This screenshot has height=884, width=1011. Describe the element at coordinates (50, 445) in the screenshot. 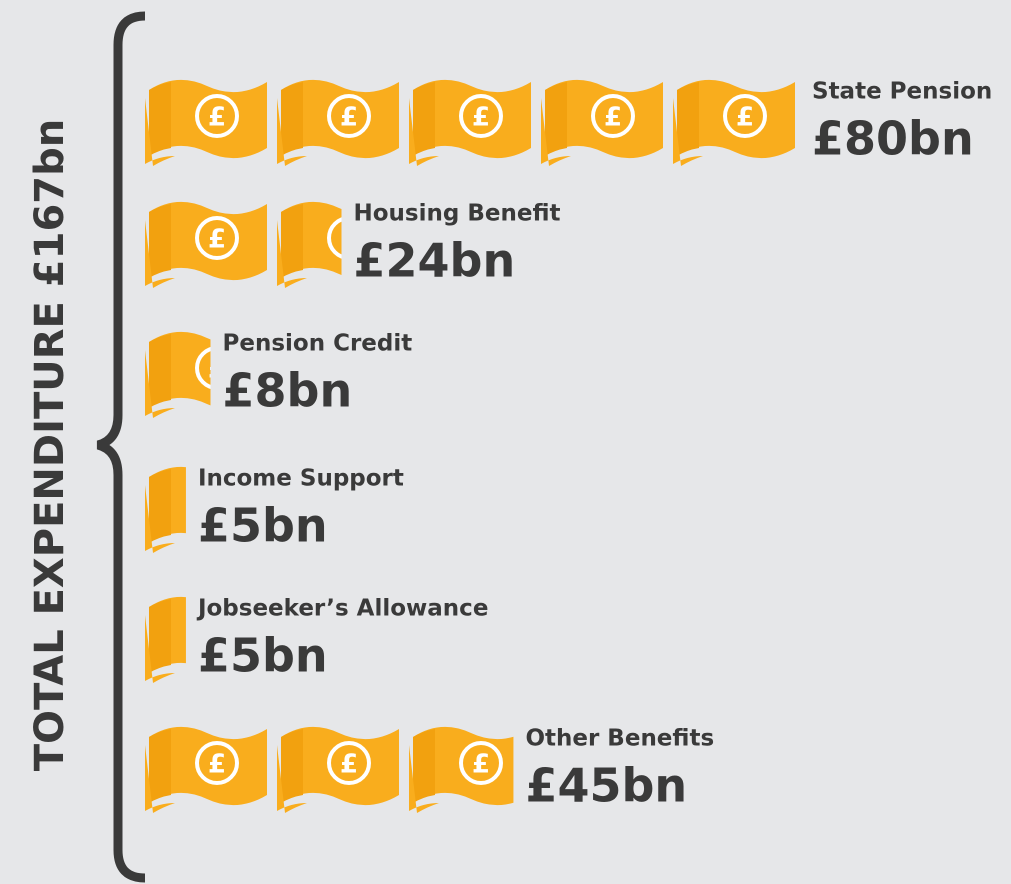

I see `chart-title: TOTAL EXPENDITURE £167bn` at that location.